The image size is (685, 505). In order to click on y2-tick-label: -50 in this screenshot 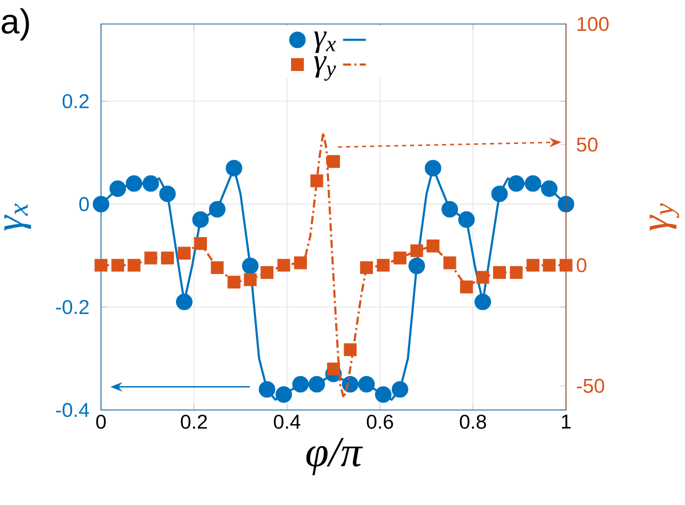, I will do `click(590, 385)`.